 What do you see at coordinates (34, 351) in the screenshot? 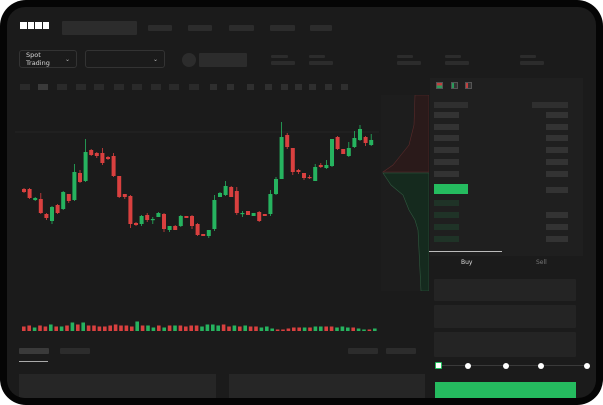
I see `tab-open-orders` at bounding box center [34, 351].